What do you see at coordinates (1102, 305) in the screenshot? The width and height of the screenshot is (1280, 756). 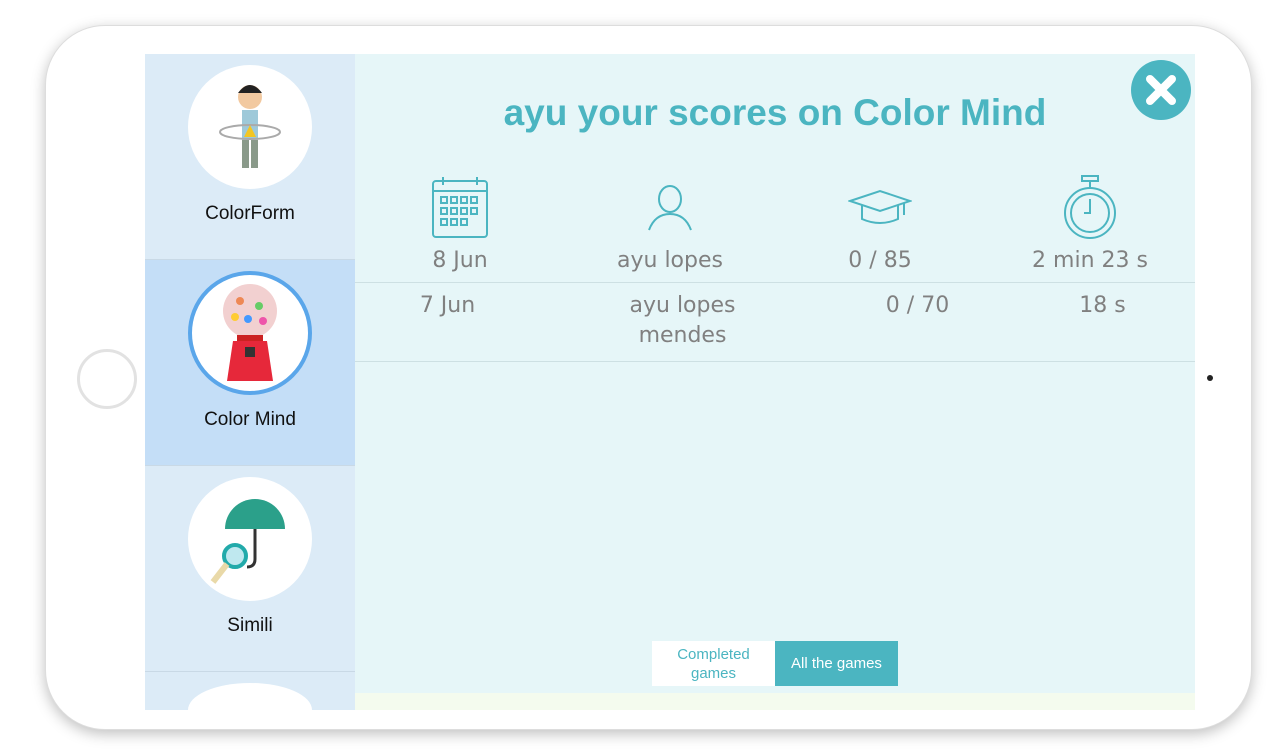 I see `time-cell: 18 s` at bounding box center [1102, 305].